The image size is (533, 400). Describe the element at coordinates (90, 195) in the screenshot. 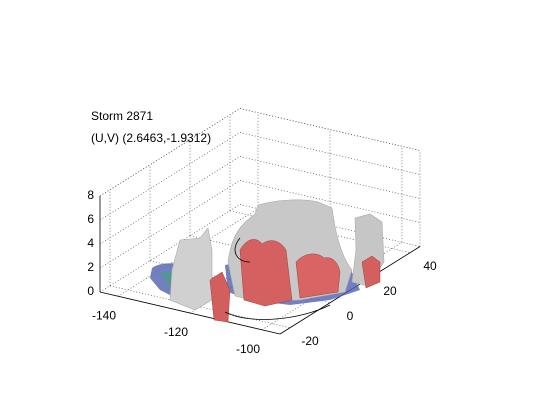

I see `z-tick-label: 8` at that location.